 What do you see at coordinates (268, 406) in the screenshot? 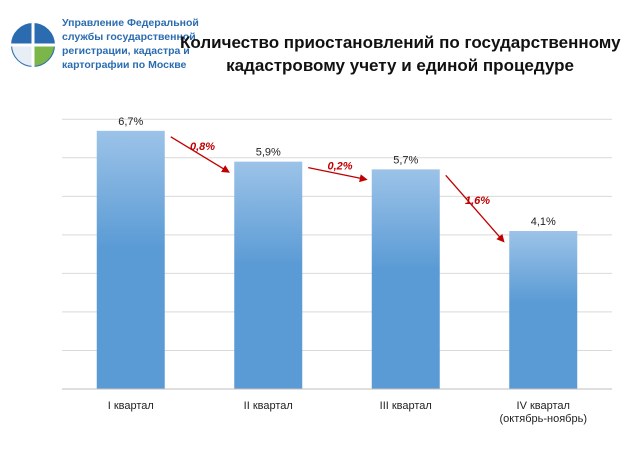
I see `x-tick-label: II квартал` at bounding box center [268, 406].